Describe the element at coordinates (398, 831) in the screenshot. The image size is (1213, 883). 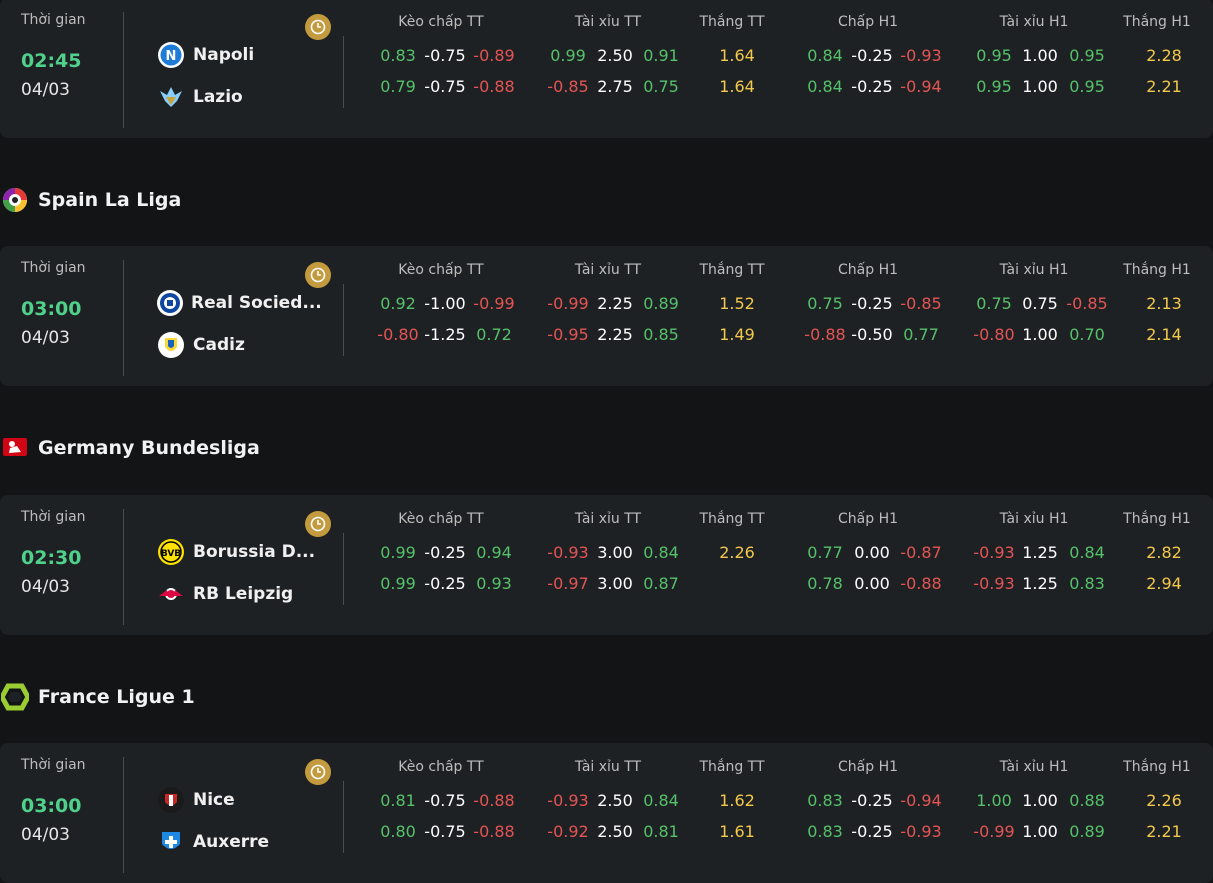
I see `odds-handicap-ft: 0.80` at that location.